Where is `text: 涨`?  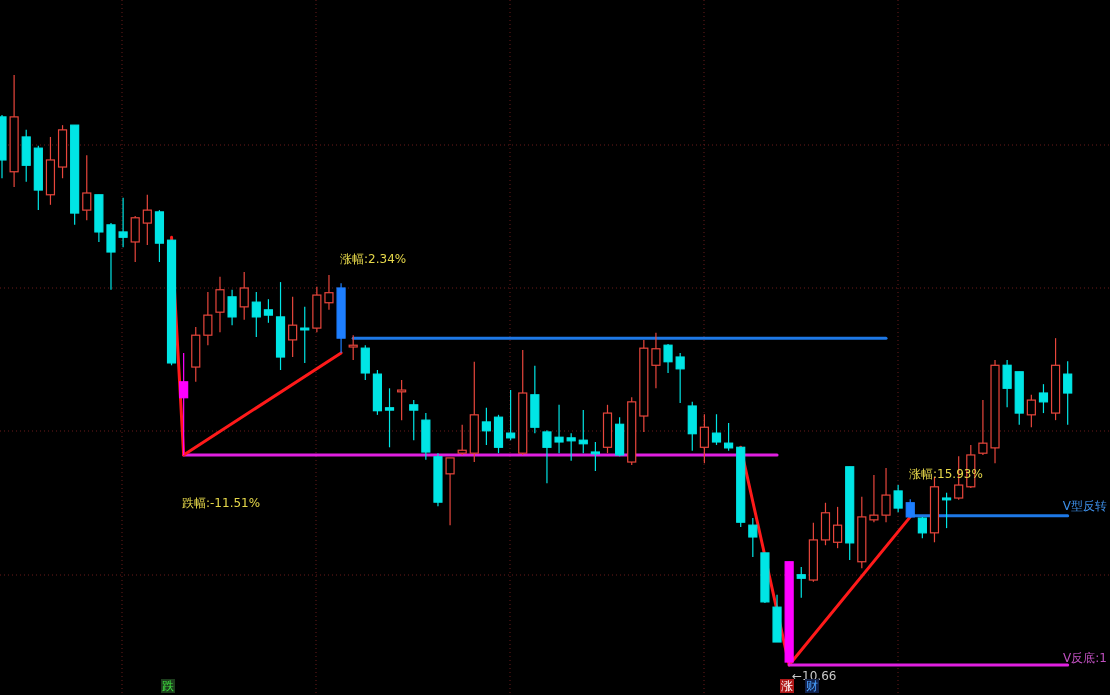
text: 涨 is located at coordinates (787, 686).